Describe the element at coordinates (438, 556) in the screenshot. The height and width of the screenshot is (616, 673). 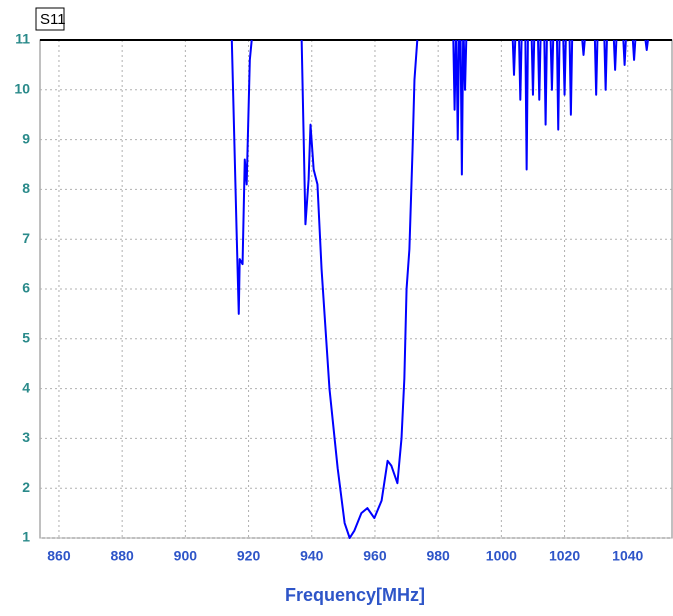
I see `x-tick-label: 980` at that location.